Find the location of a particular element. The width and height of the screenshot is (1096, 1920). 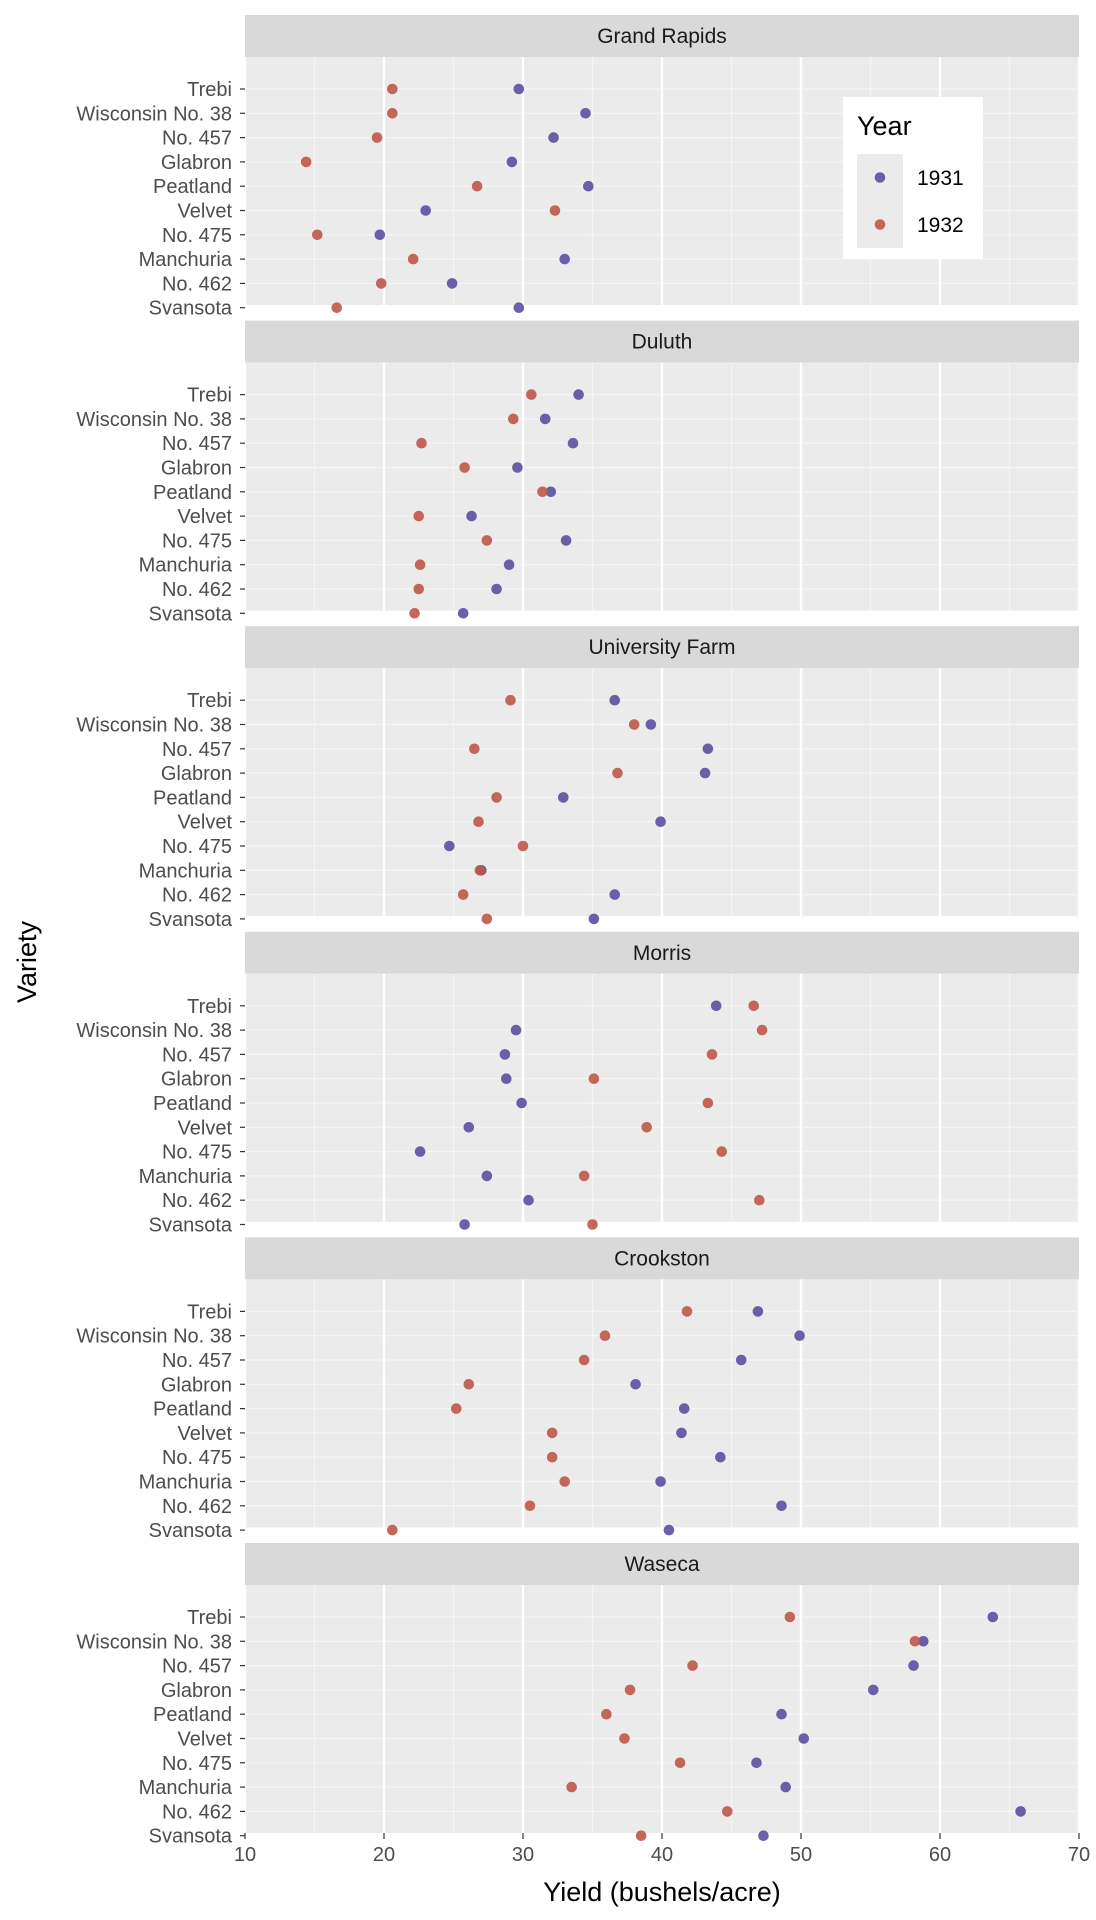

x-tick-label: 20 is located at coordinates (384, 1855).